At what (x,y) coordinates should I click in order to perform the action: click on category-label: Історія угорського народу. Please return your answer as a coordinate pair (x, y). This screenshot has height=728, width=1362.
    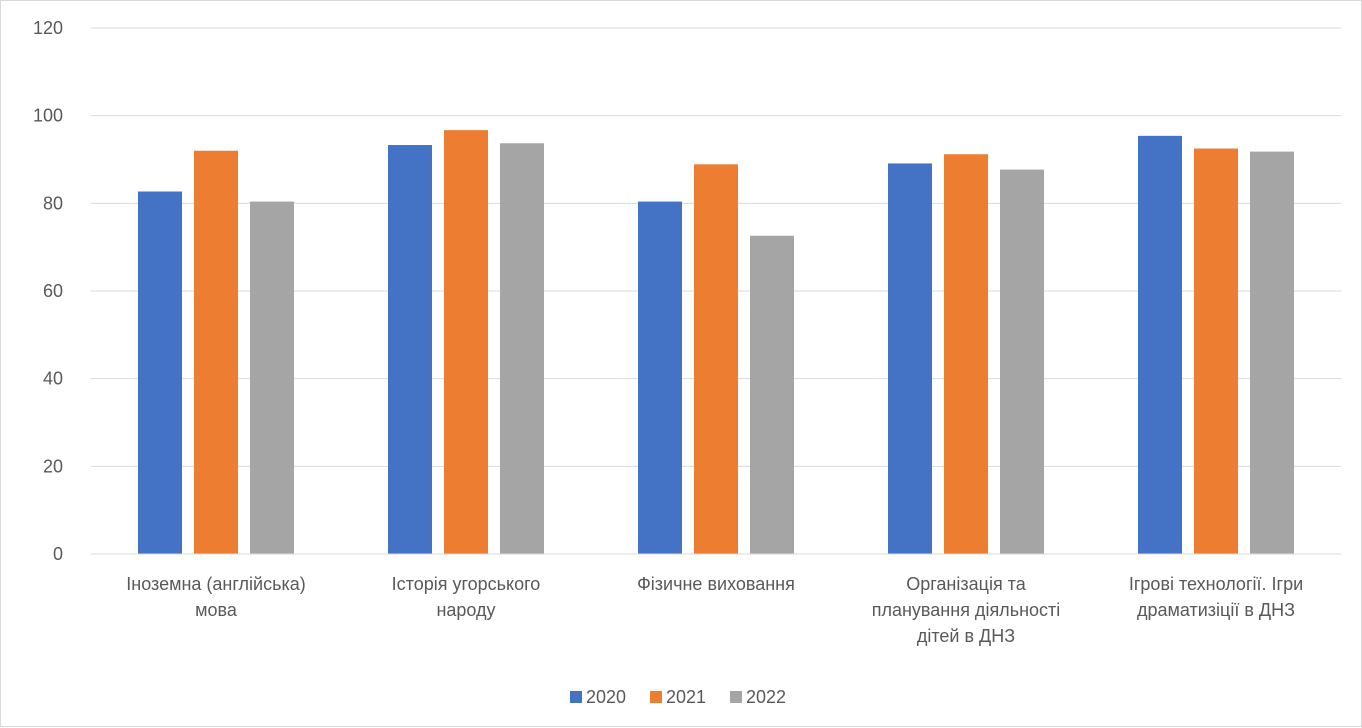
    Looking at the image, I should click on (466, 597).